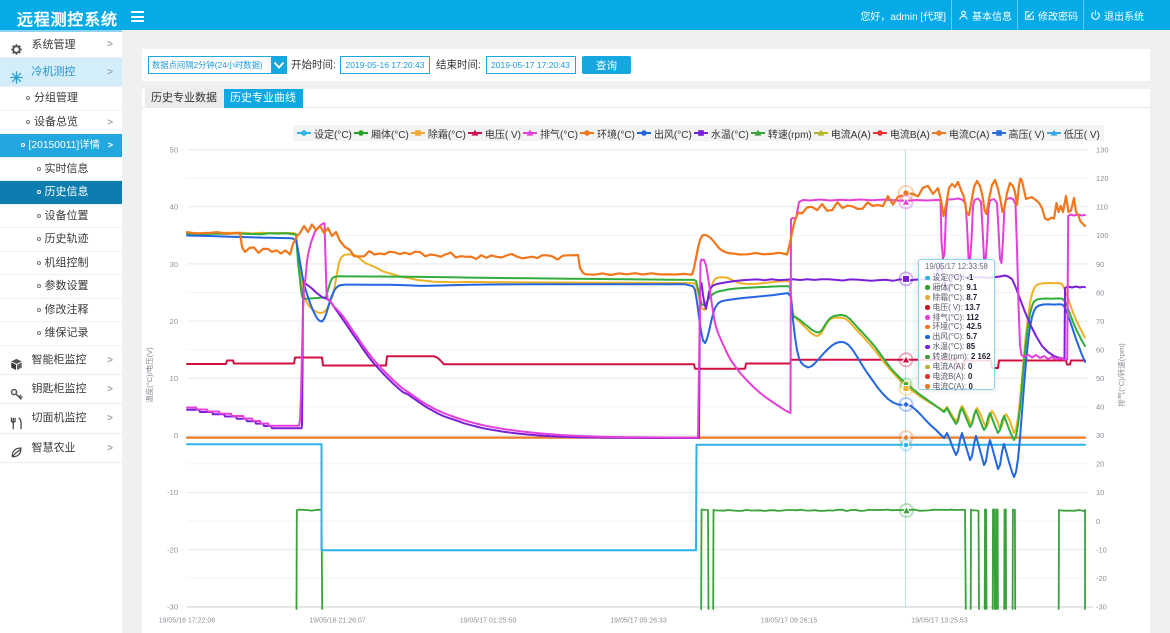 Image resolution: width=1170 pixels, height=633 pixels. I want to click on svg-text: 130, so click(1102, 150).